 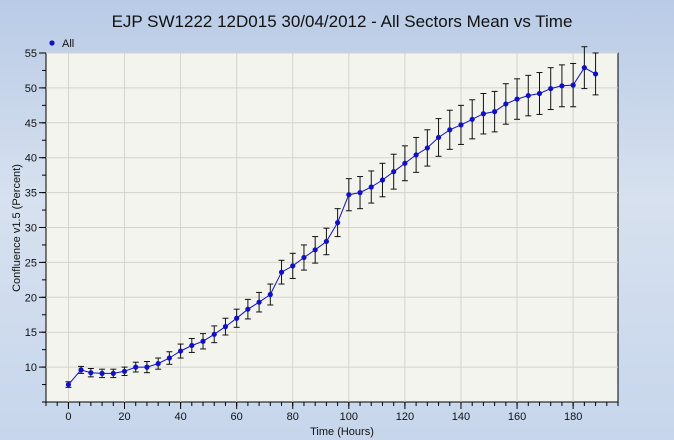 I want to click on legend-marker, so click(x=52, y=43).